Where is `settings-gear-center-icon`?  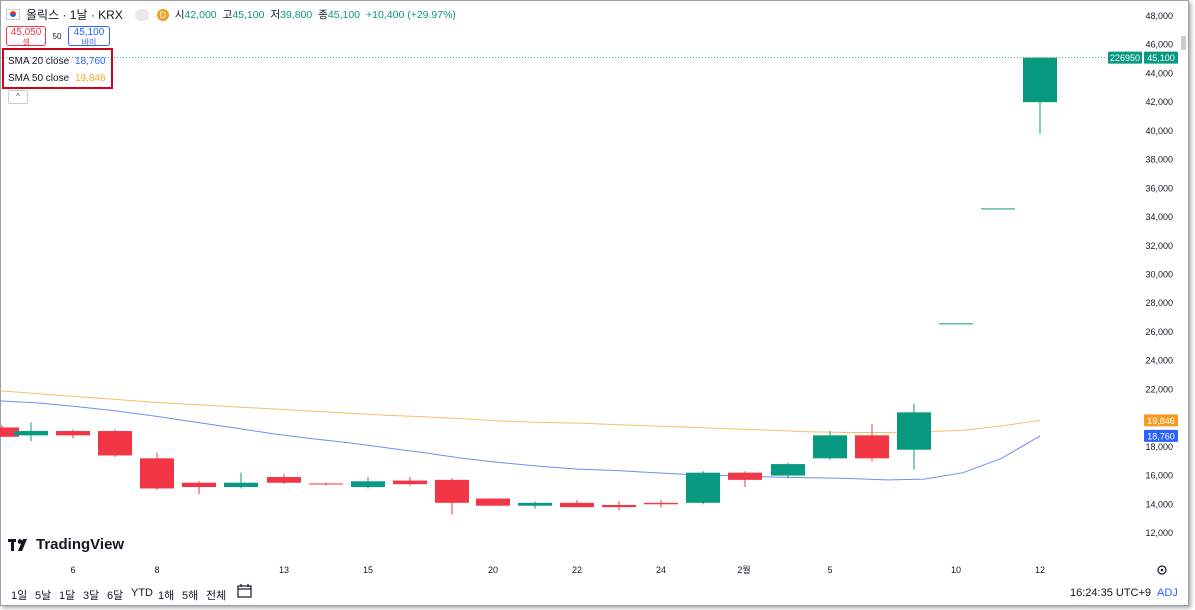 settings-gear-center-icon is located at coordinates (1162, 570).